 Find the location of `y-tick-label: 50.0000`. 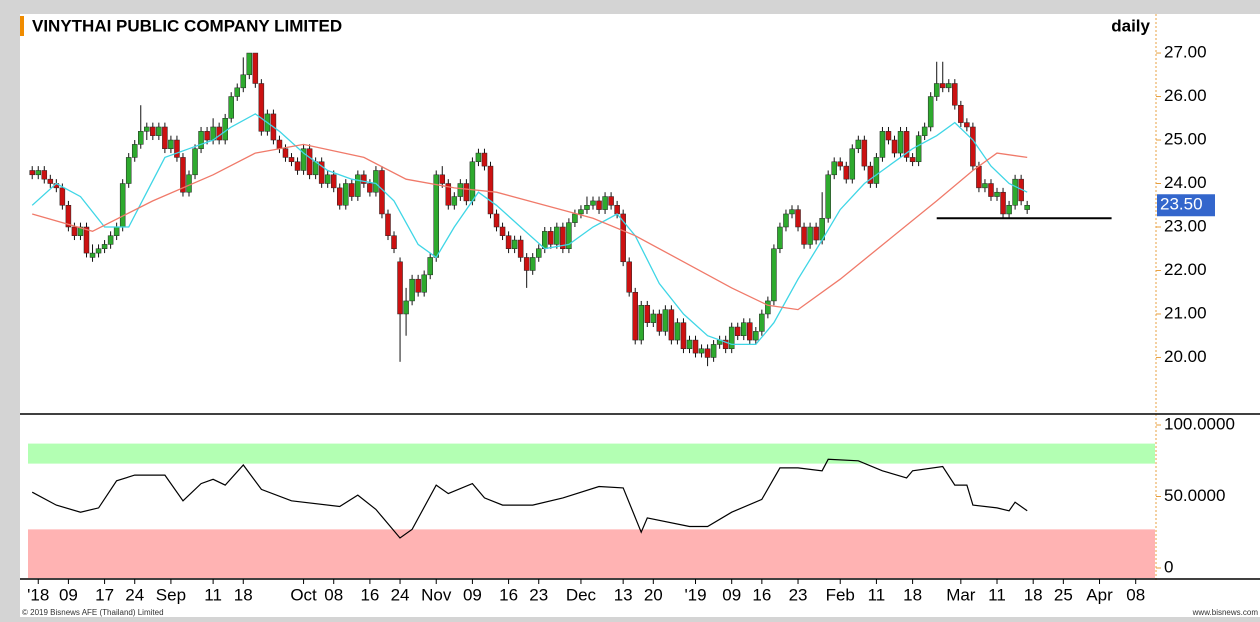

y-tick-label: 50.0000 is located at coordinates (1194, 495).